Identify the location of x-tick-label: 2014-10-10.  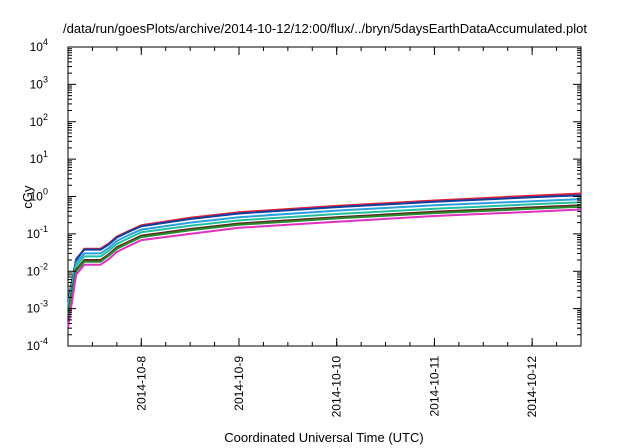
(337, 387).